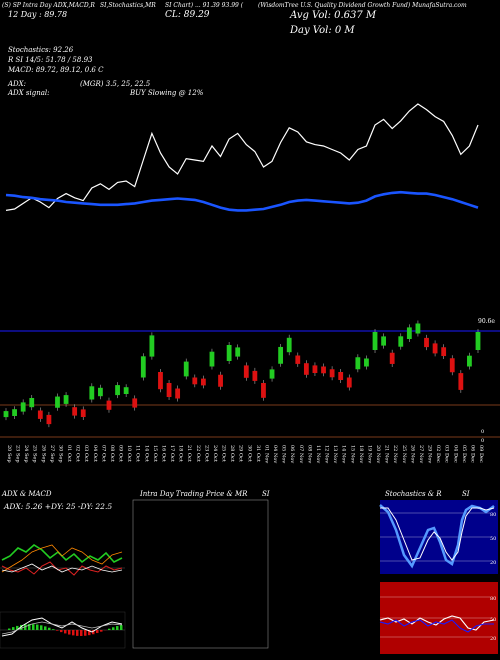  I want to click on x-axis-date-label: 04 Dec, so click(455, 454).